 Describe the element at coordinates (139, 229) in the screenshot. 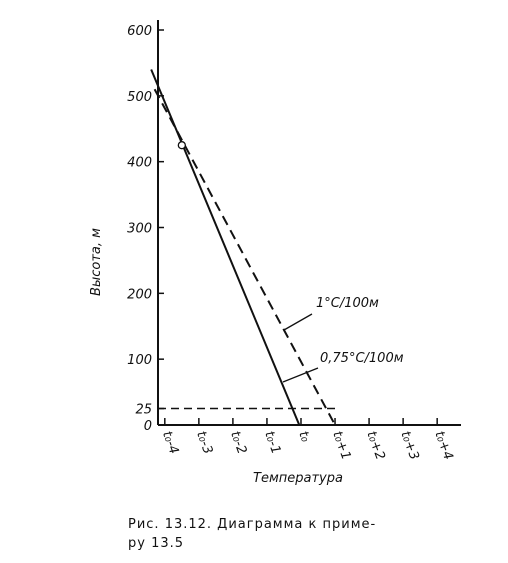

I see `y-tick-label: 300` at that location.